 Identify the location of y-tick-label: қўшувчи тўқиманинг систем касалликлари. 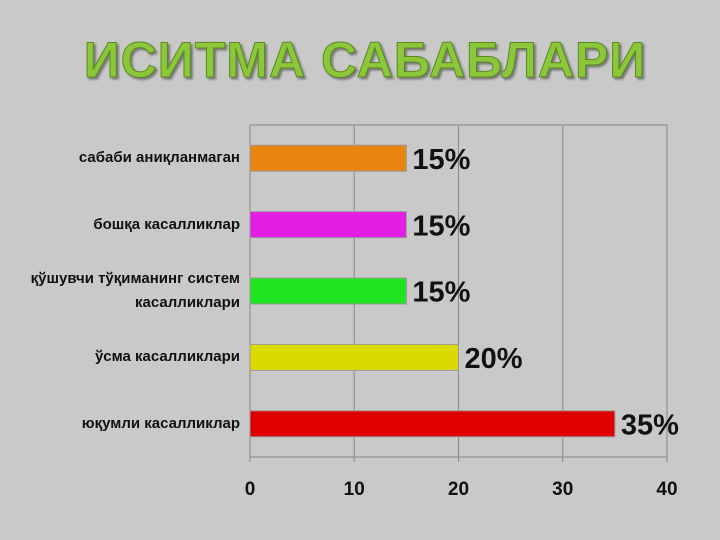
(135, 290).